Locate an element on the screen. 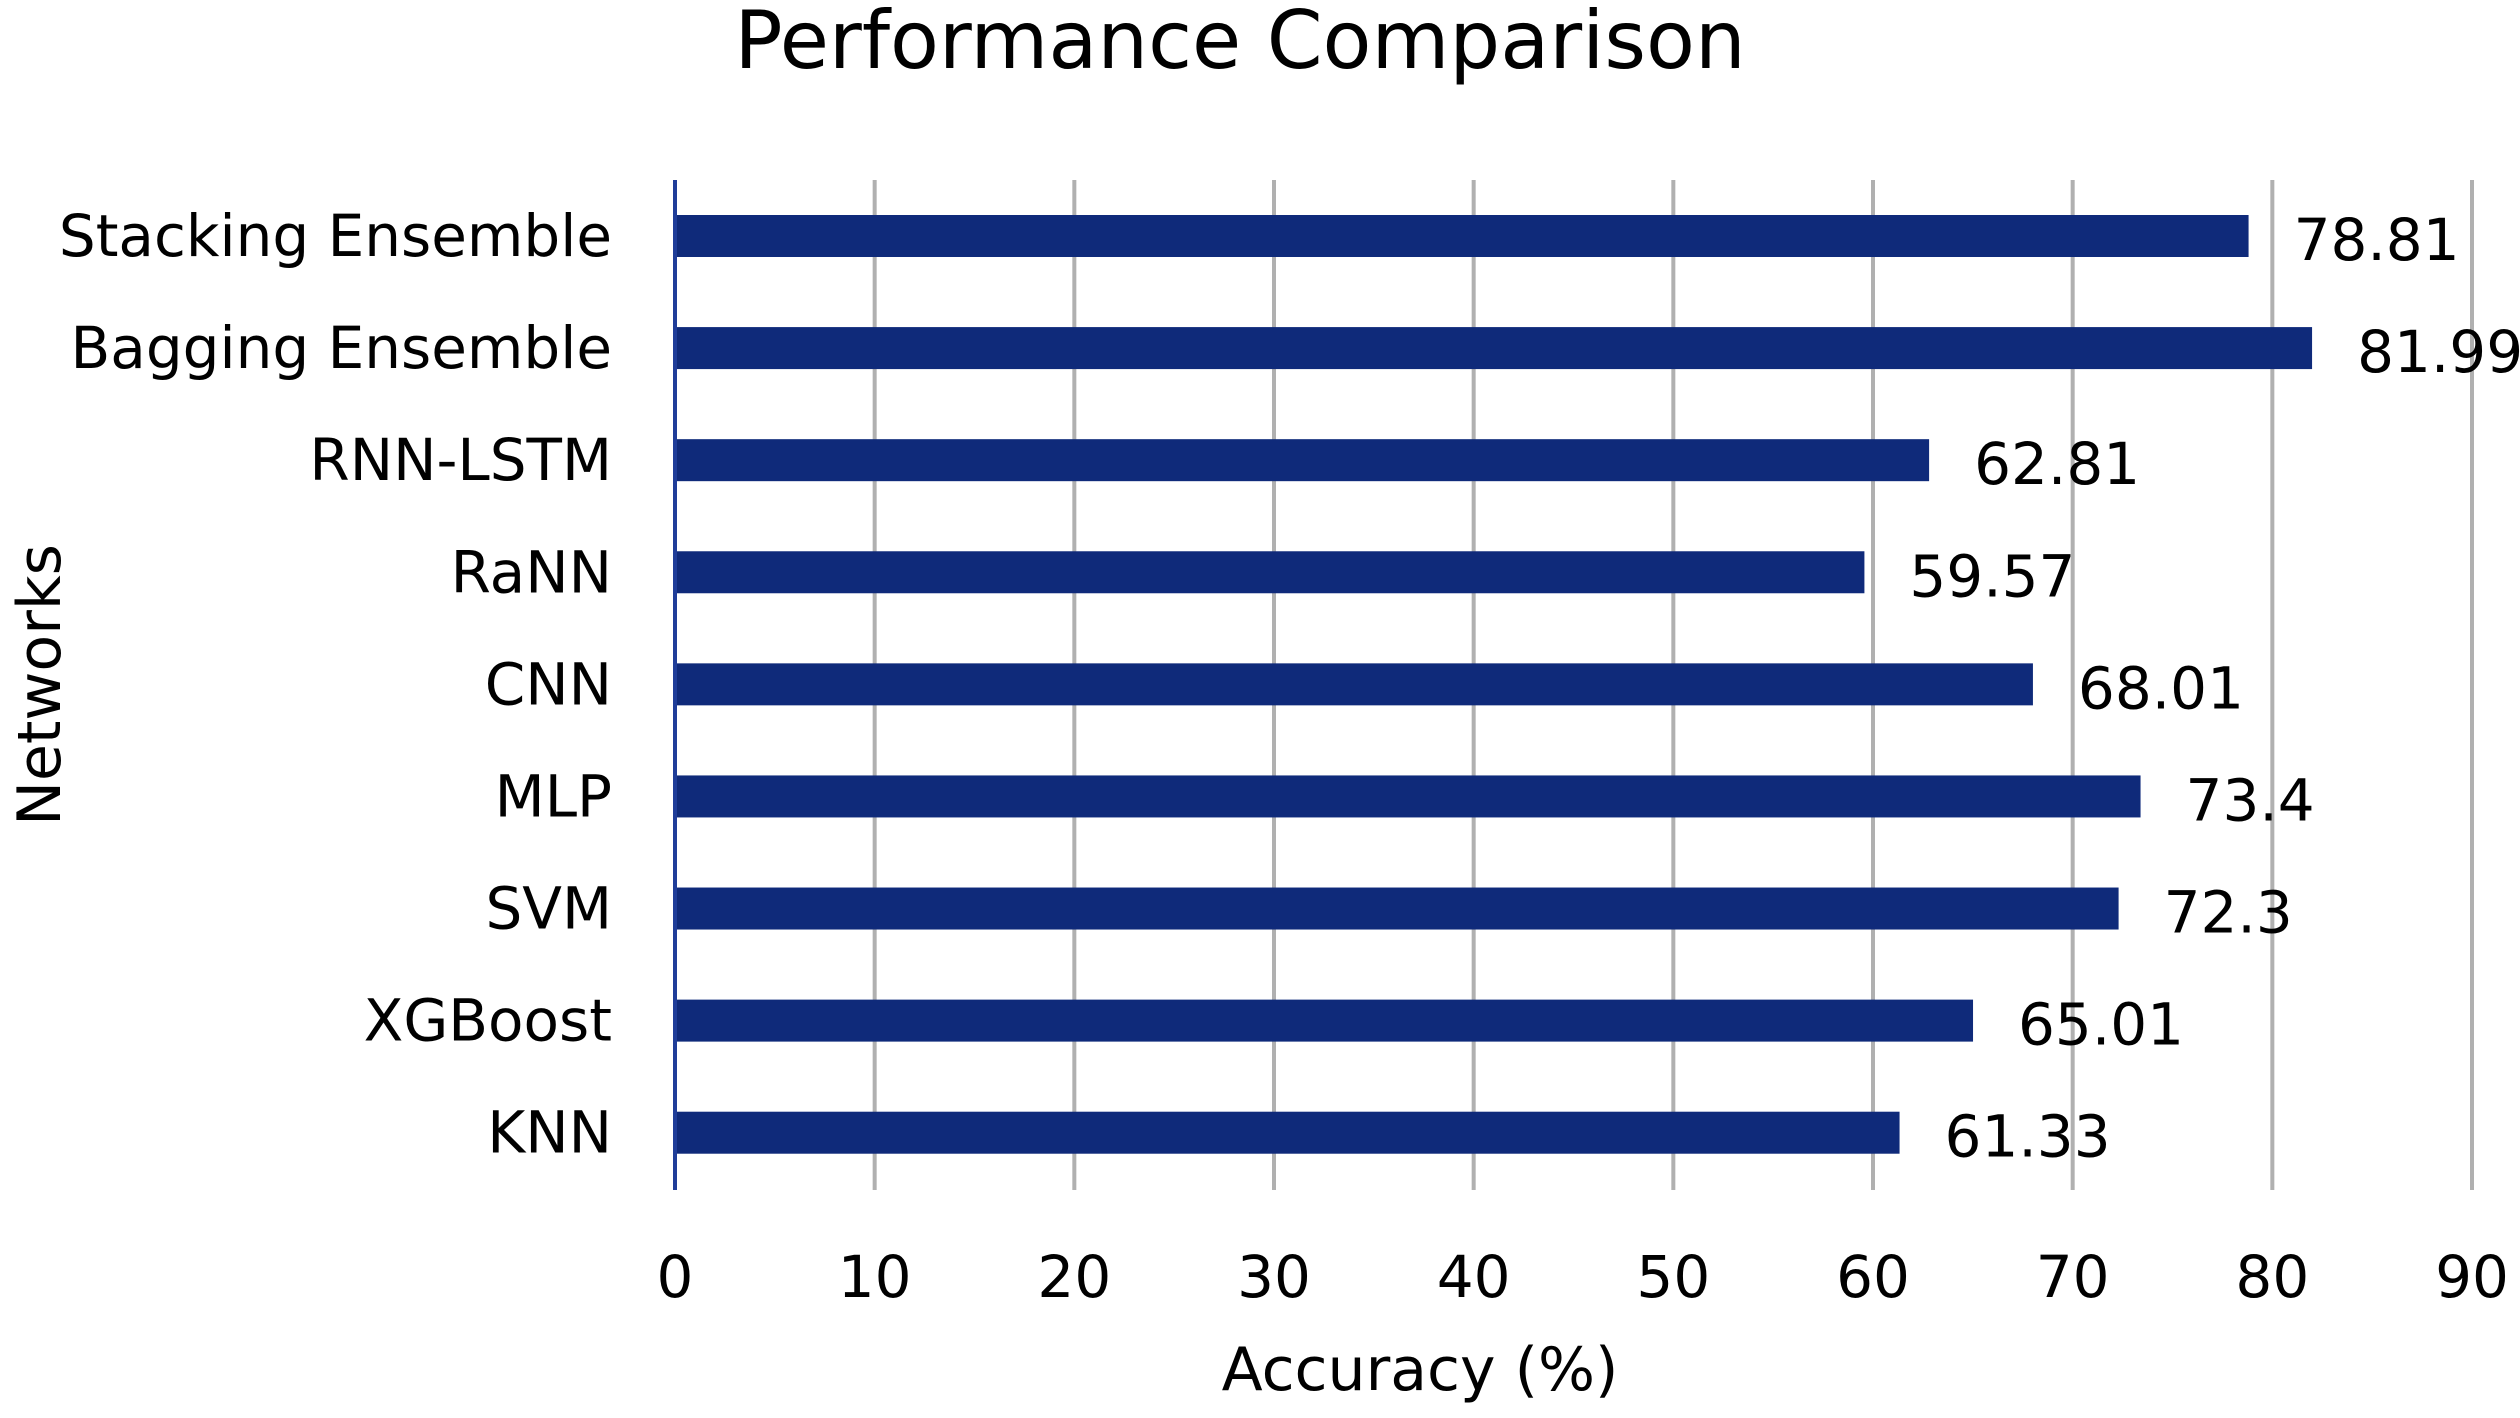 The height and width of the screenshot is (1418, 2520). x-tick-label: 50 is located at coordinates (1673, 1277).